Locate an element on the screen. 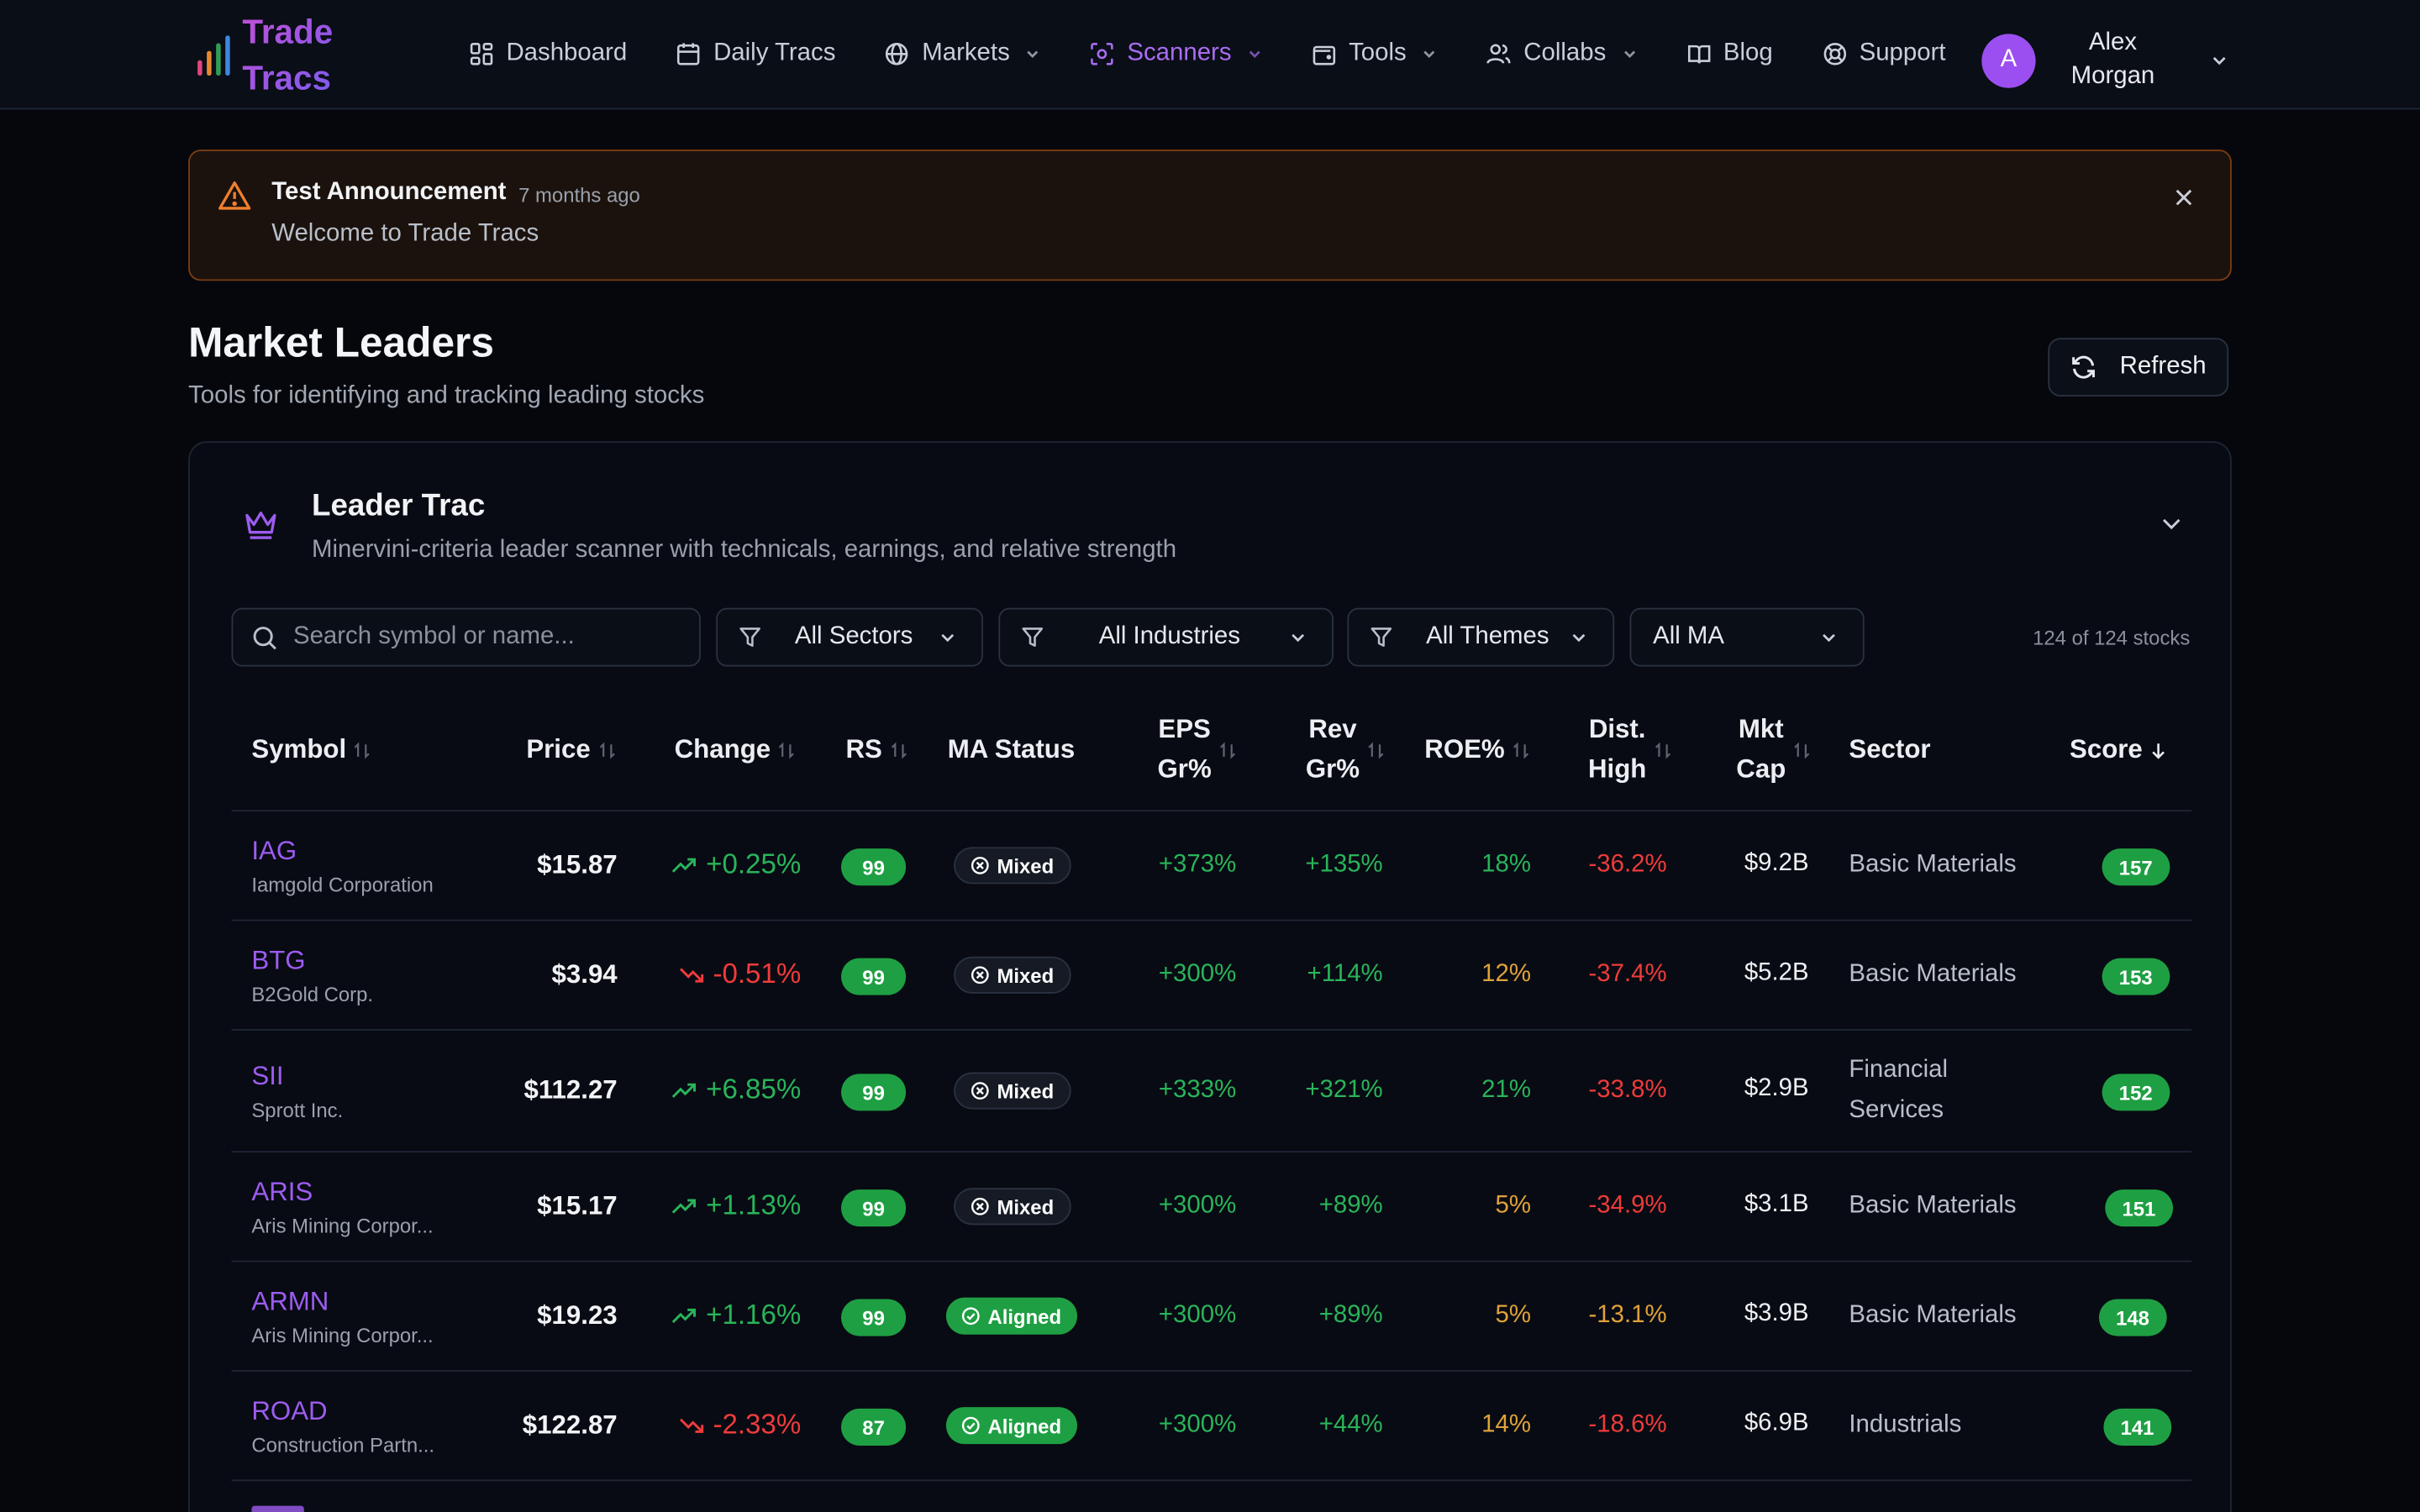 Image resolution: width=2420 pixels, height=1512 pixels. col-rs: RS is located at coordinates (877, 750).